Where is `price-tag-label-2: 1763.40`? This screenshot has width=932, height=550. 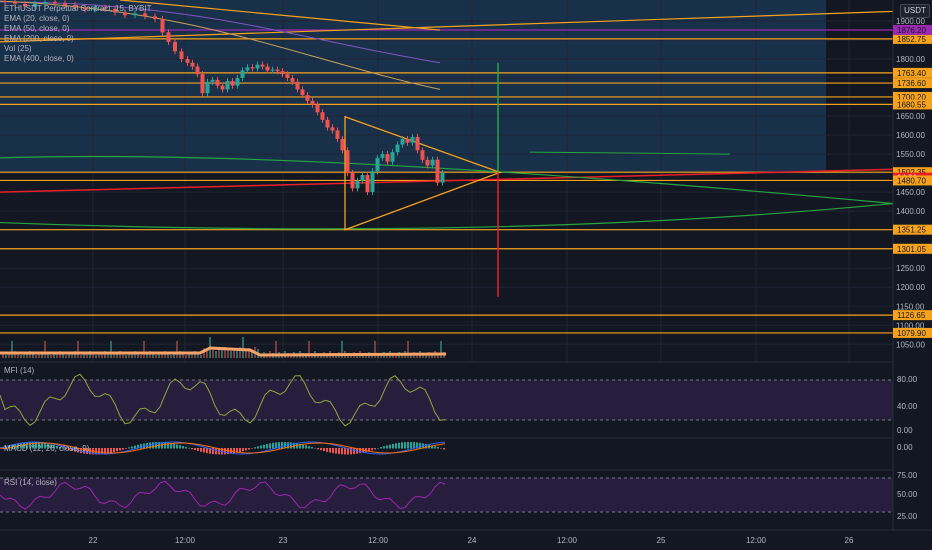
price-tag-label-2: 1763.40 is located at coordinates (911, 73).